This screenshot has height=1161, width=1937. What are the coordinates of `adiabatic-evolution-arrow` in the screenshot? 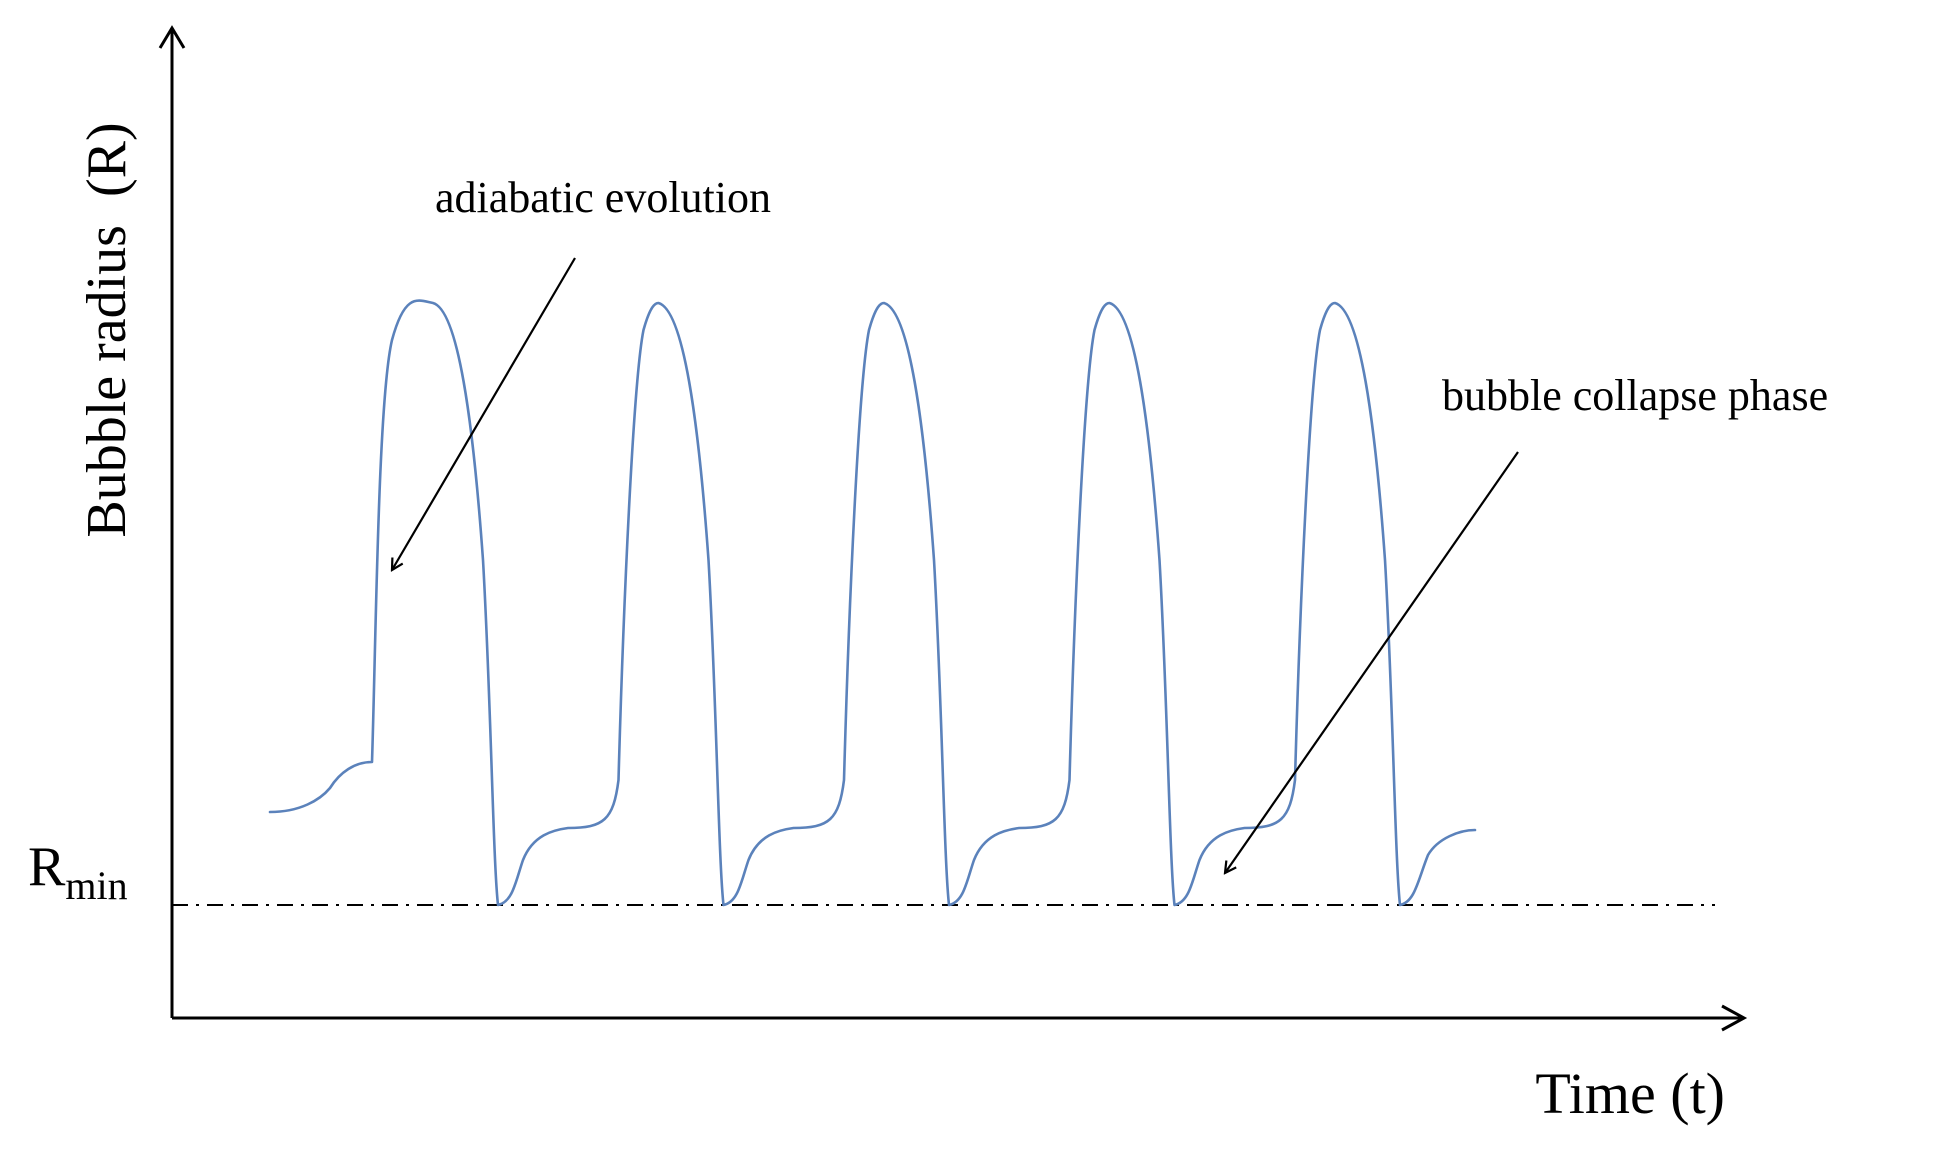 It's located at (484, 413).